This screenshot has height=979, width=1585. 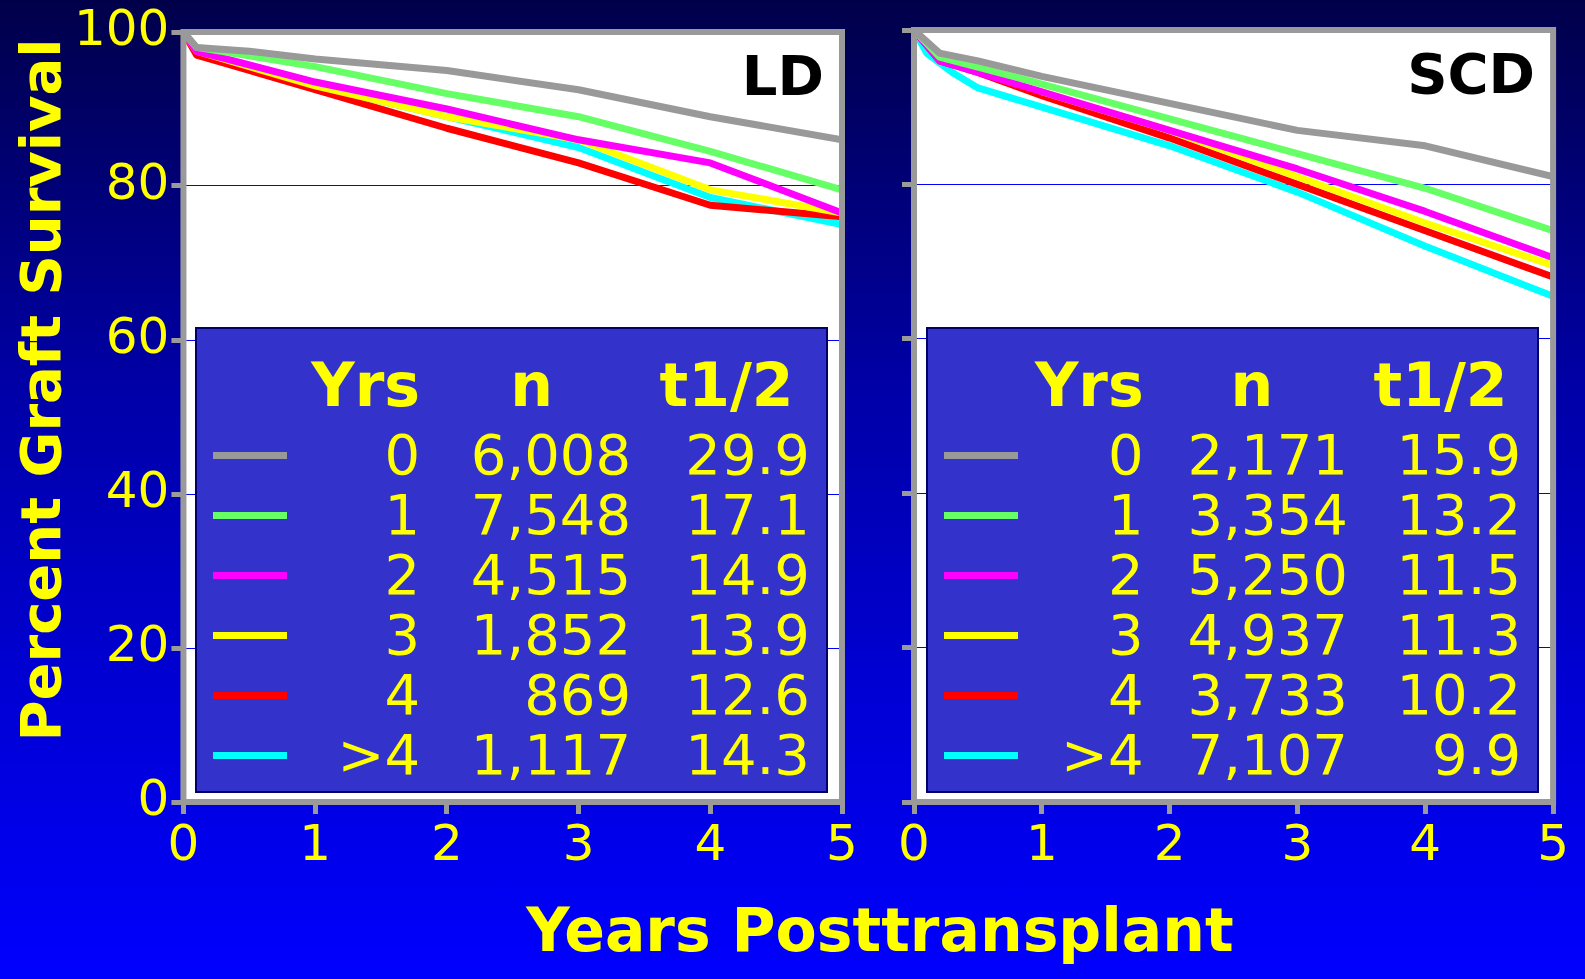 What do you see at coordinates (137, 181) in the screenshot?
I see `y-tick-label: 80` at bounding box center [137, 181].